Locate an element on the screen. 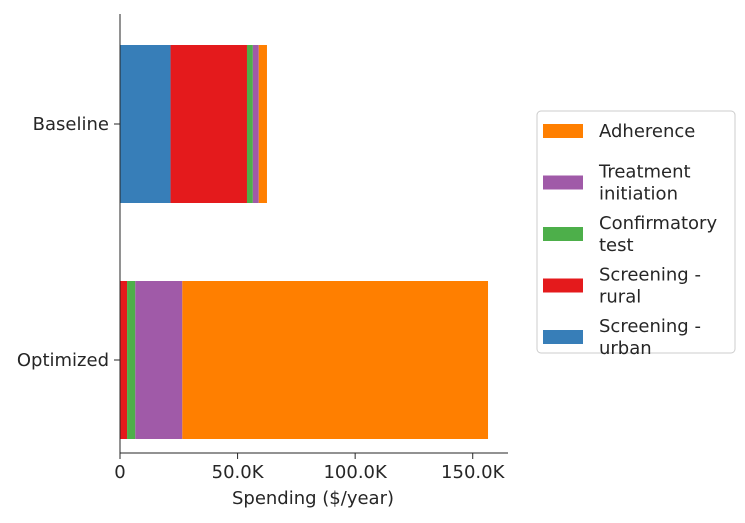 This screenshot has width=745, height=523. y-tick-label: Optimized is located at coordinates (63, 360).